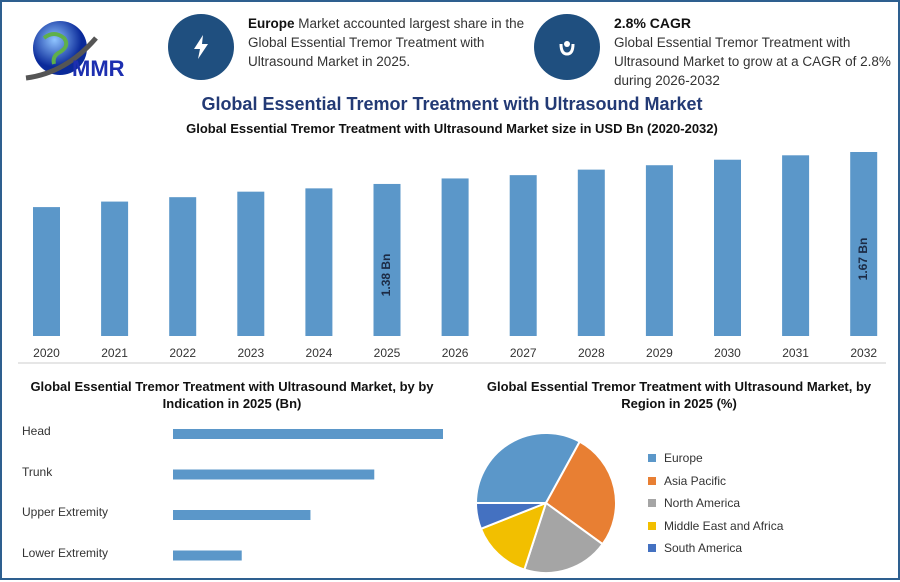 The width and height of the screenshot is (900, 582). What do you see at coordinates (591, 252) in the screenshot?
I see `bar-2028` at bounding box center [591, 252].